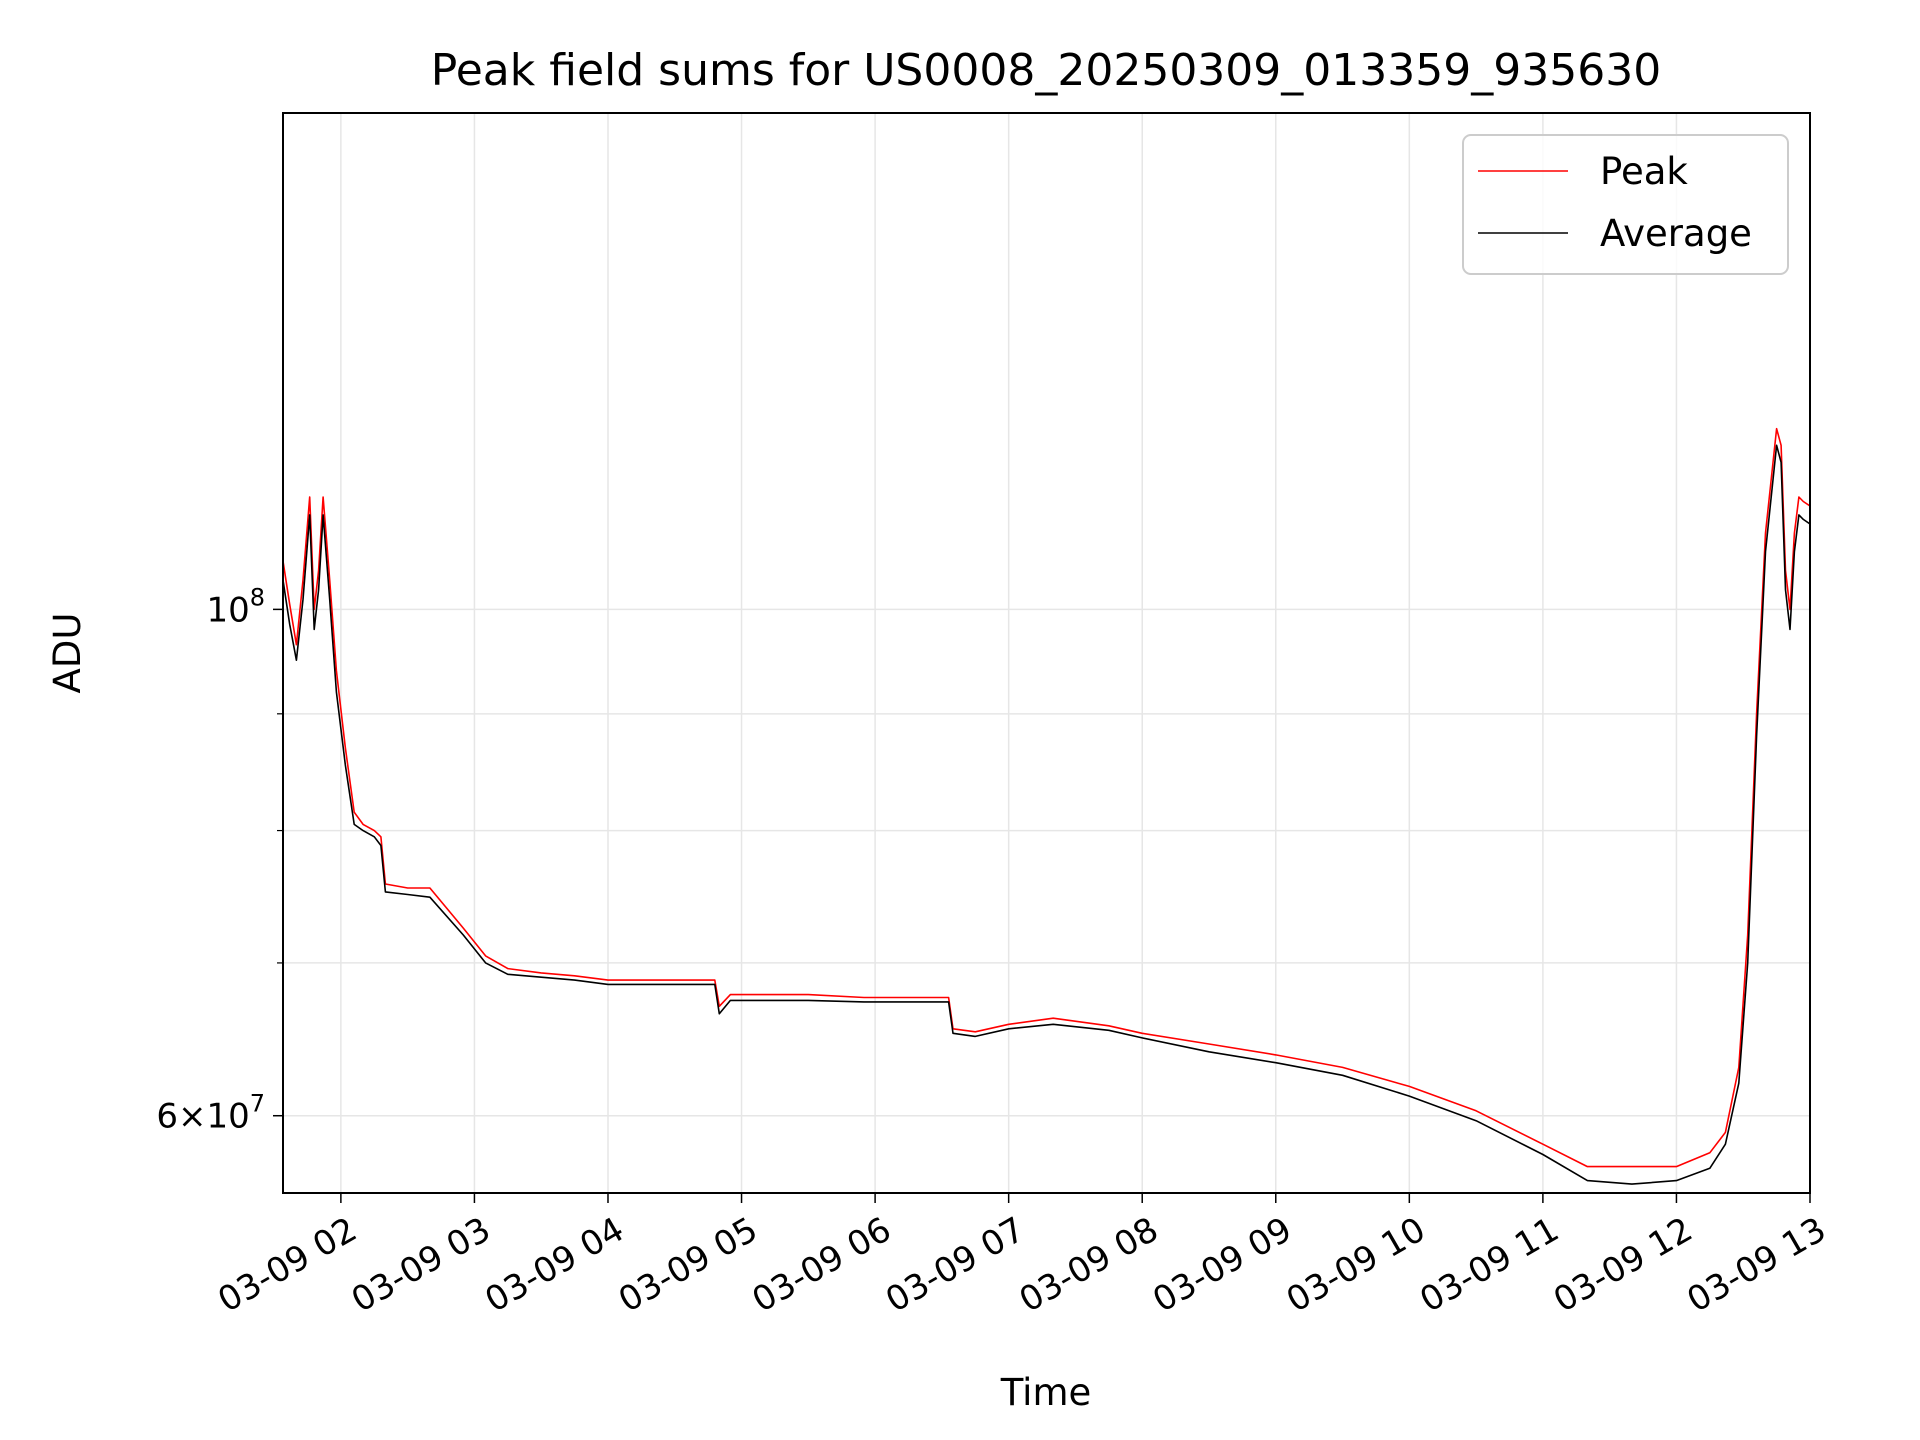 This screenshot has height=1440, width=1920. What do you see at coordinates (1644, 171) in the screenshot?
I see `legend-label-peak: Peak` at bounding box center [1644, 171].